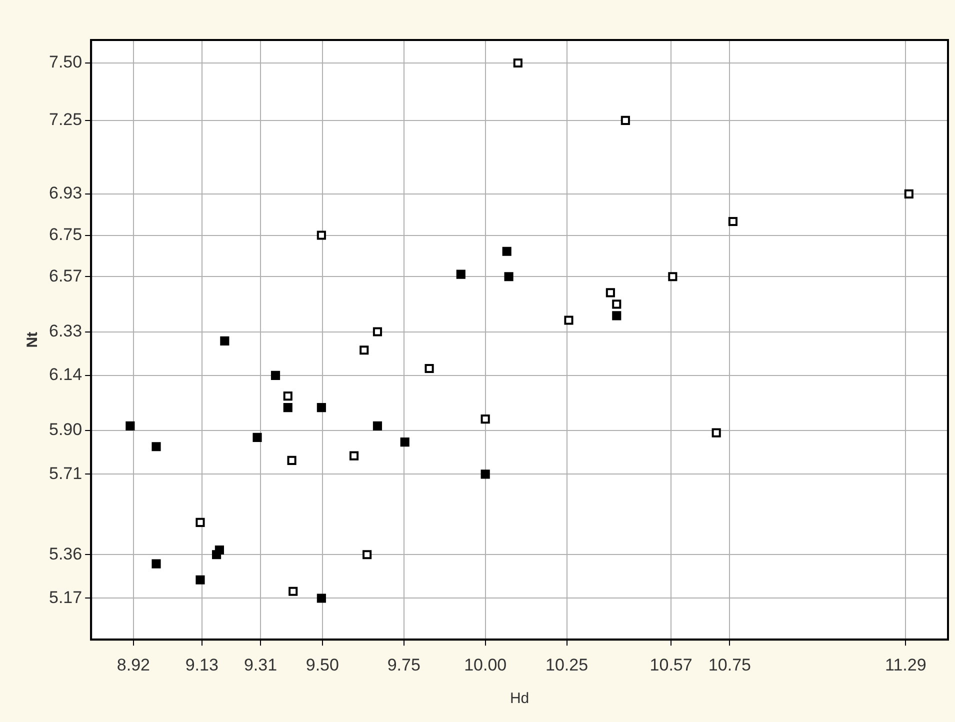 This screenshot has height=722, width=955. What do you see at coordinates (65, 234) in the screenshot?
I see `y-tick-label: 6.75` at bounding box center [65, 234].